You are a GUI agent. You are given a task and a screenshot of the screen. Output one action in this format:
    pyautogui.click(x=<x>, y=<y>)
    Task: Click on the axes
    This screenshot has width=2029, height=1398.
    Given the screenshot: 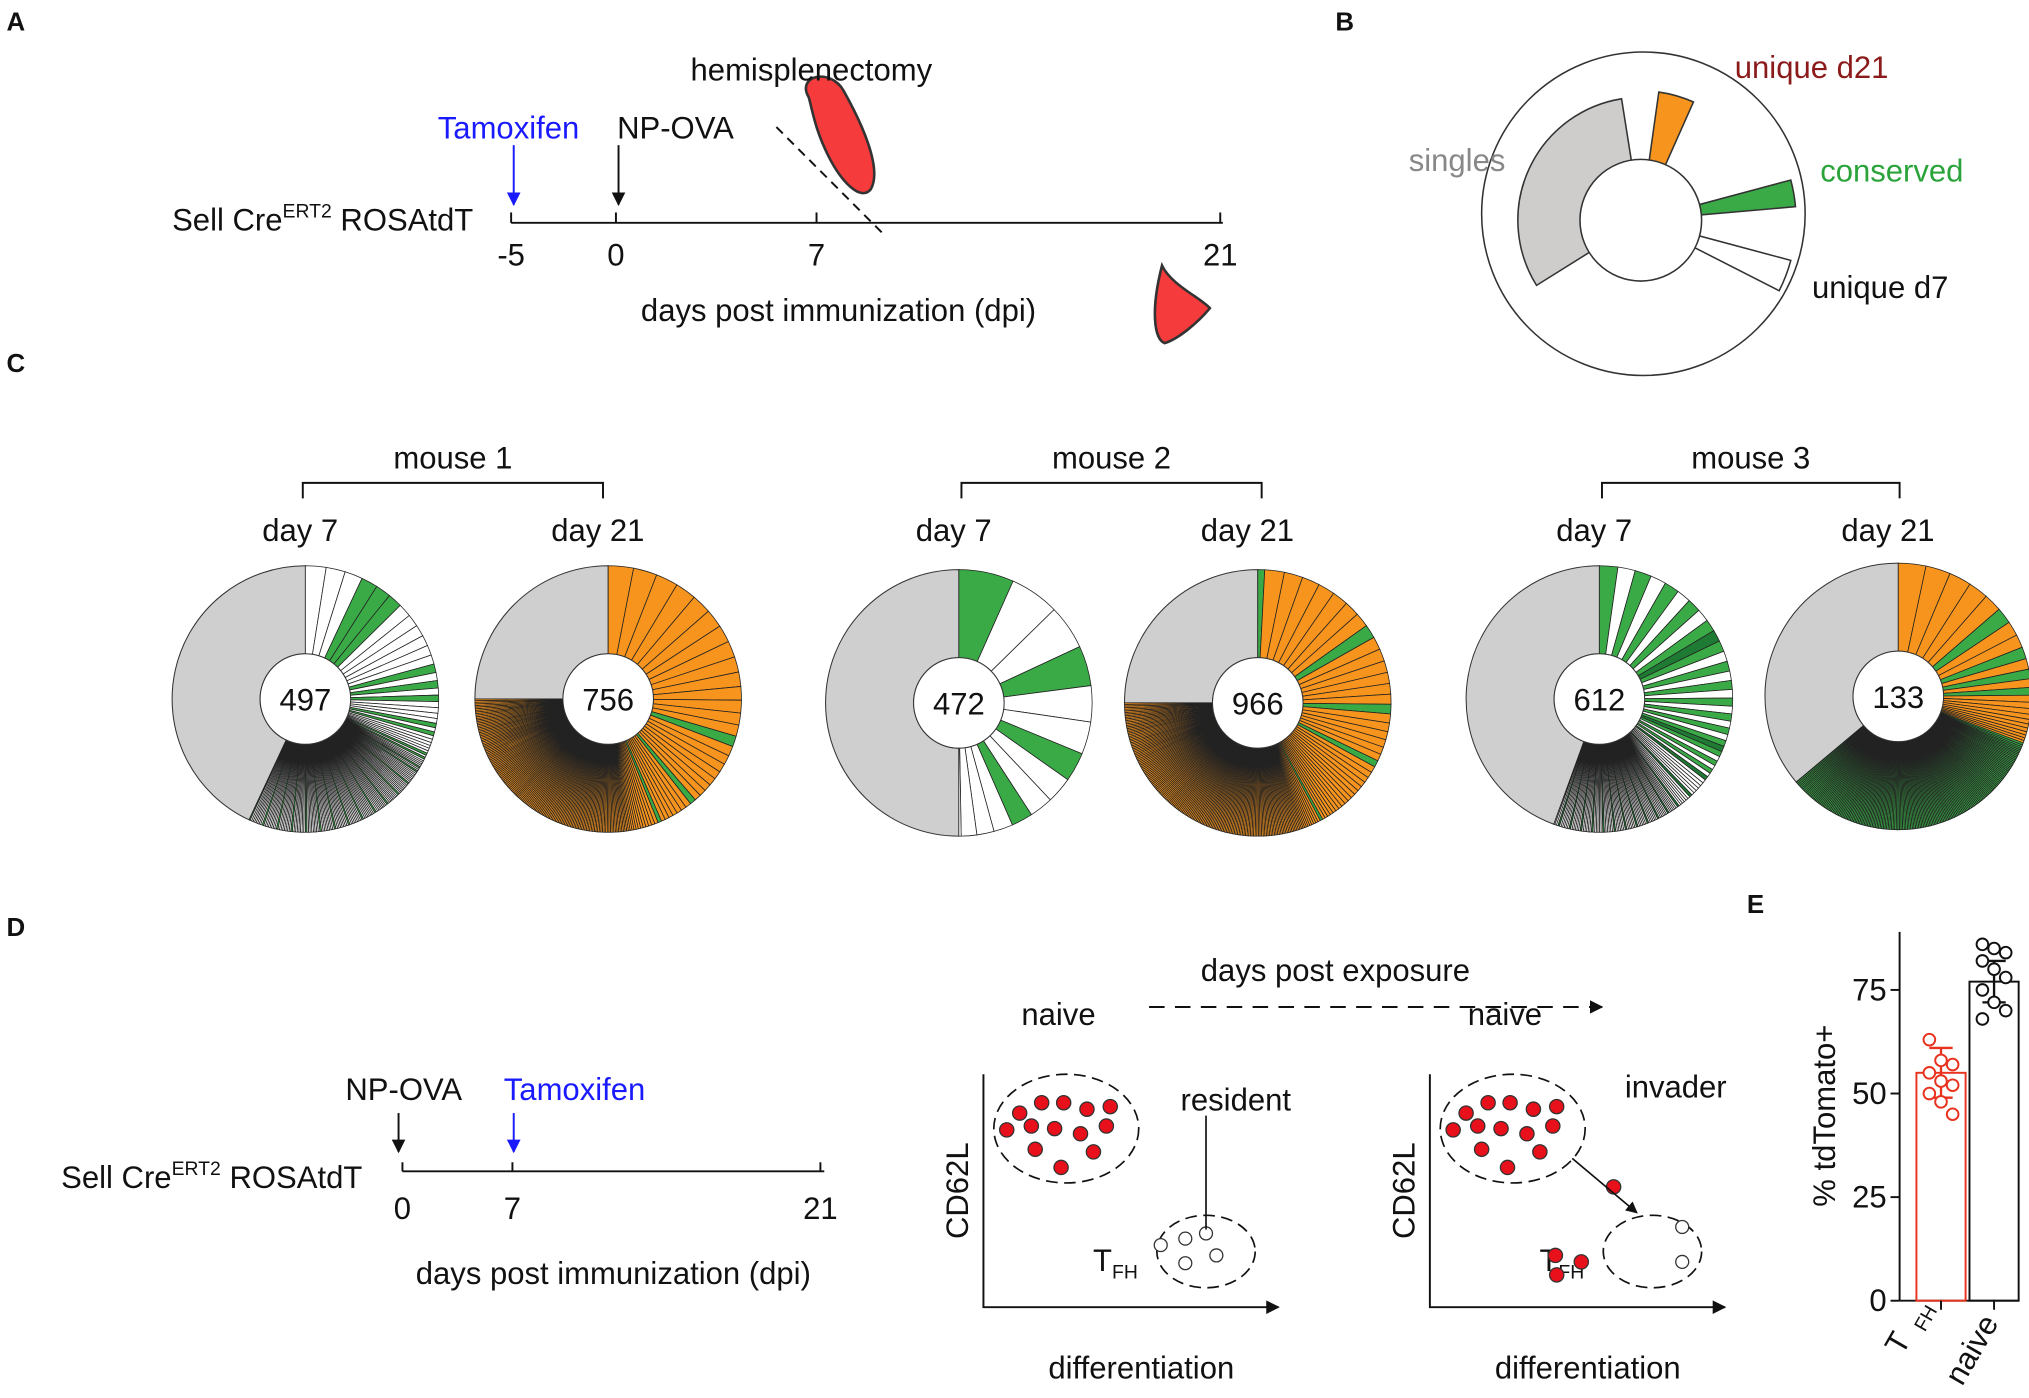 What is the action you would take?
    pyautogui.click(x=1577, y=1194)
    